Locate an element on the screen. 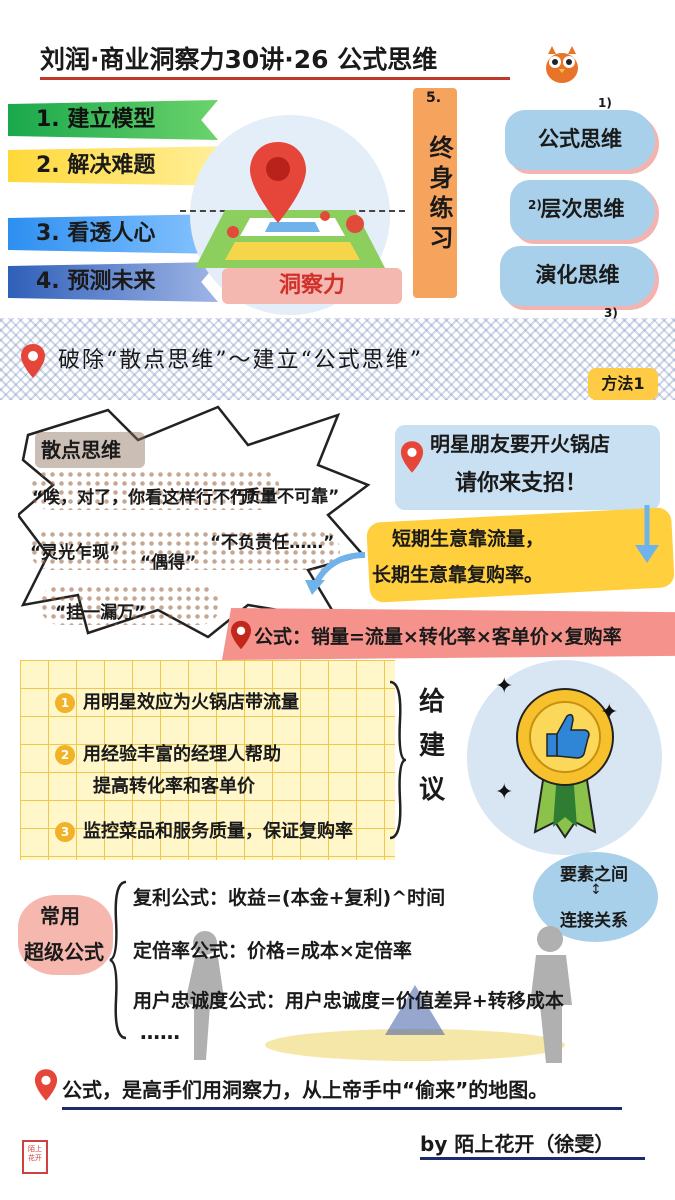 This screenshot has height=1200, width=675. owl-mascot-icon is located at coordinates (562, 64).